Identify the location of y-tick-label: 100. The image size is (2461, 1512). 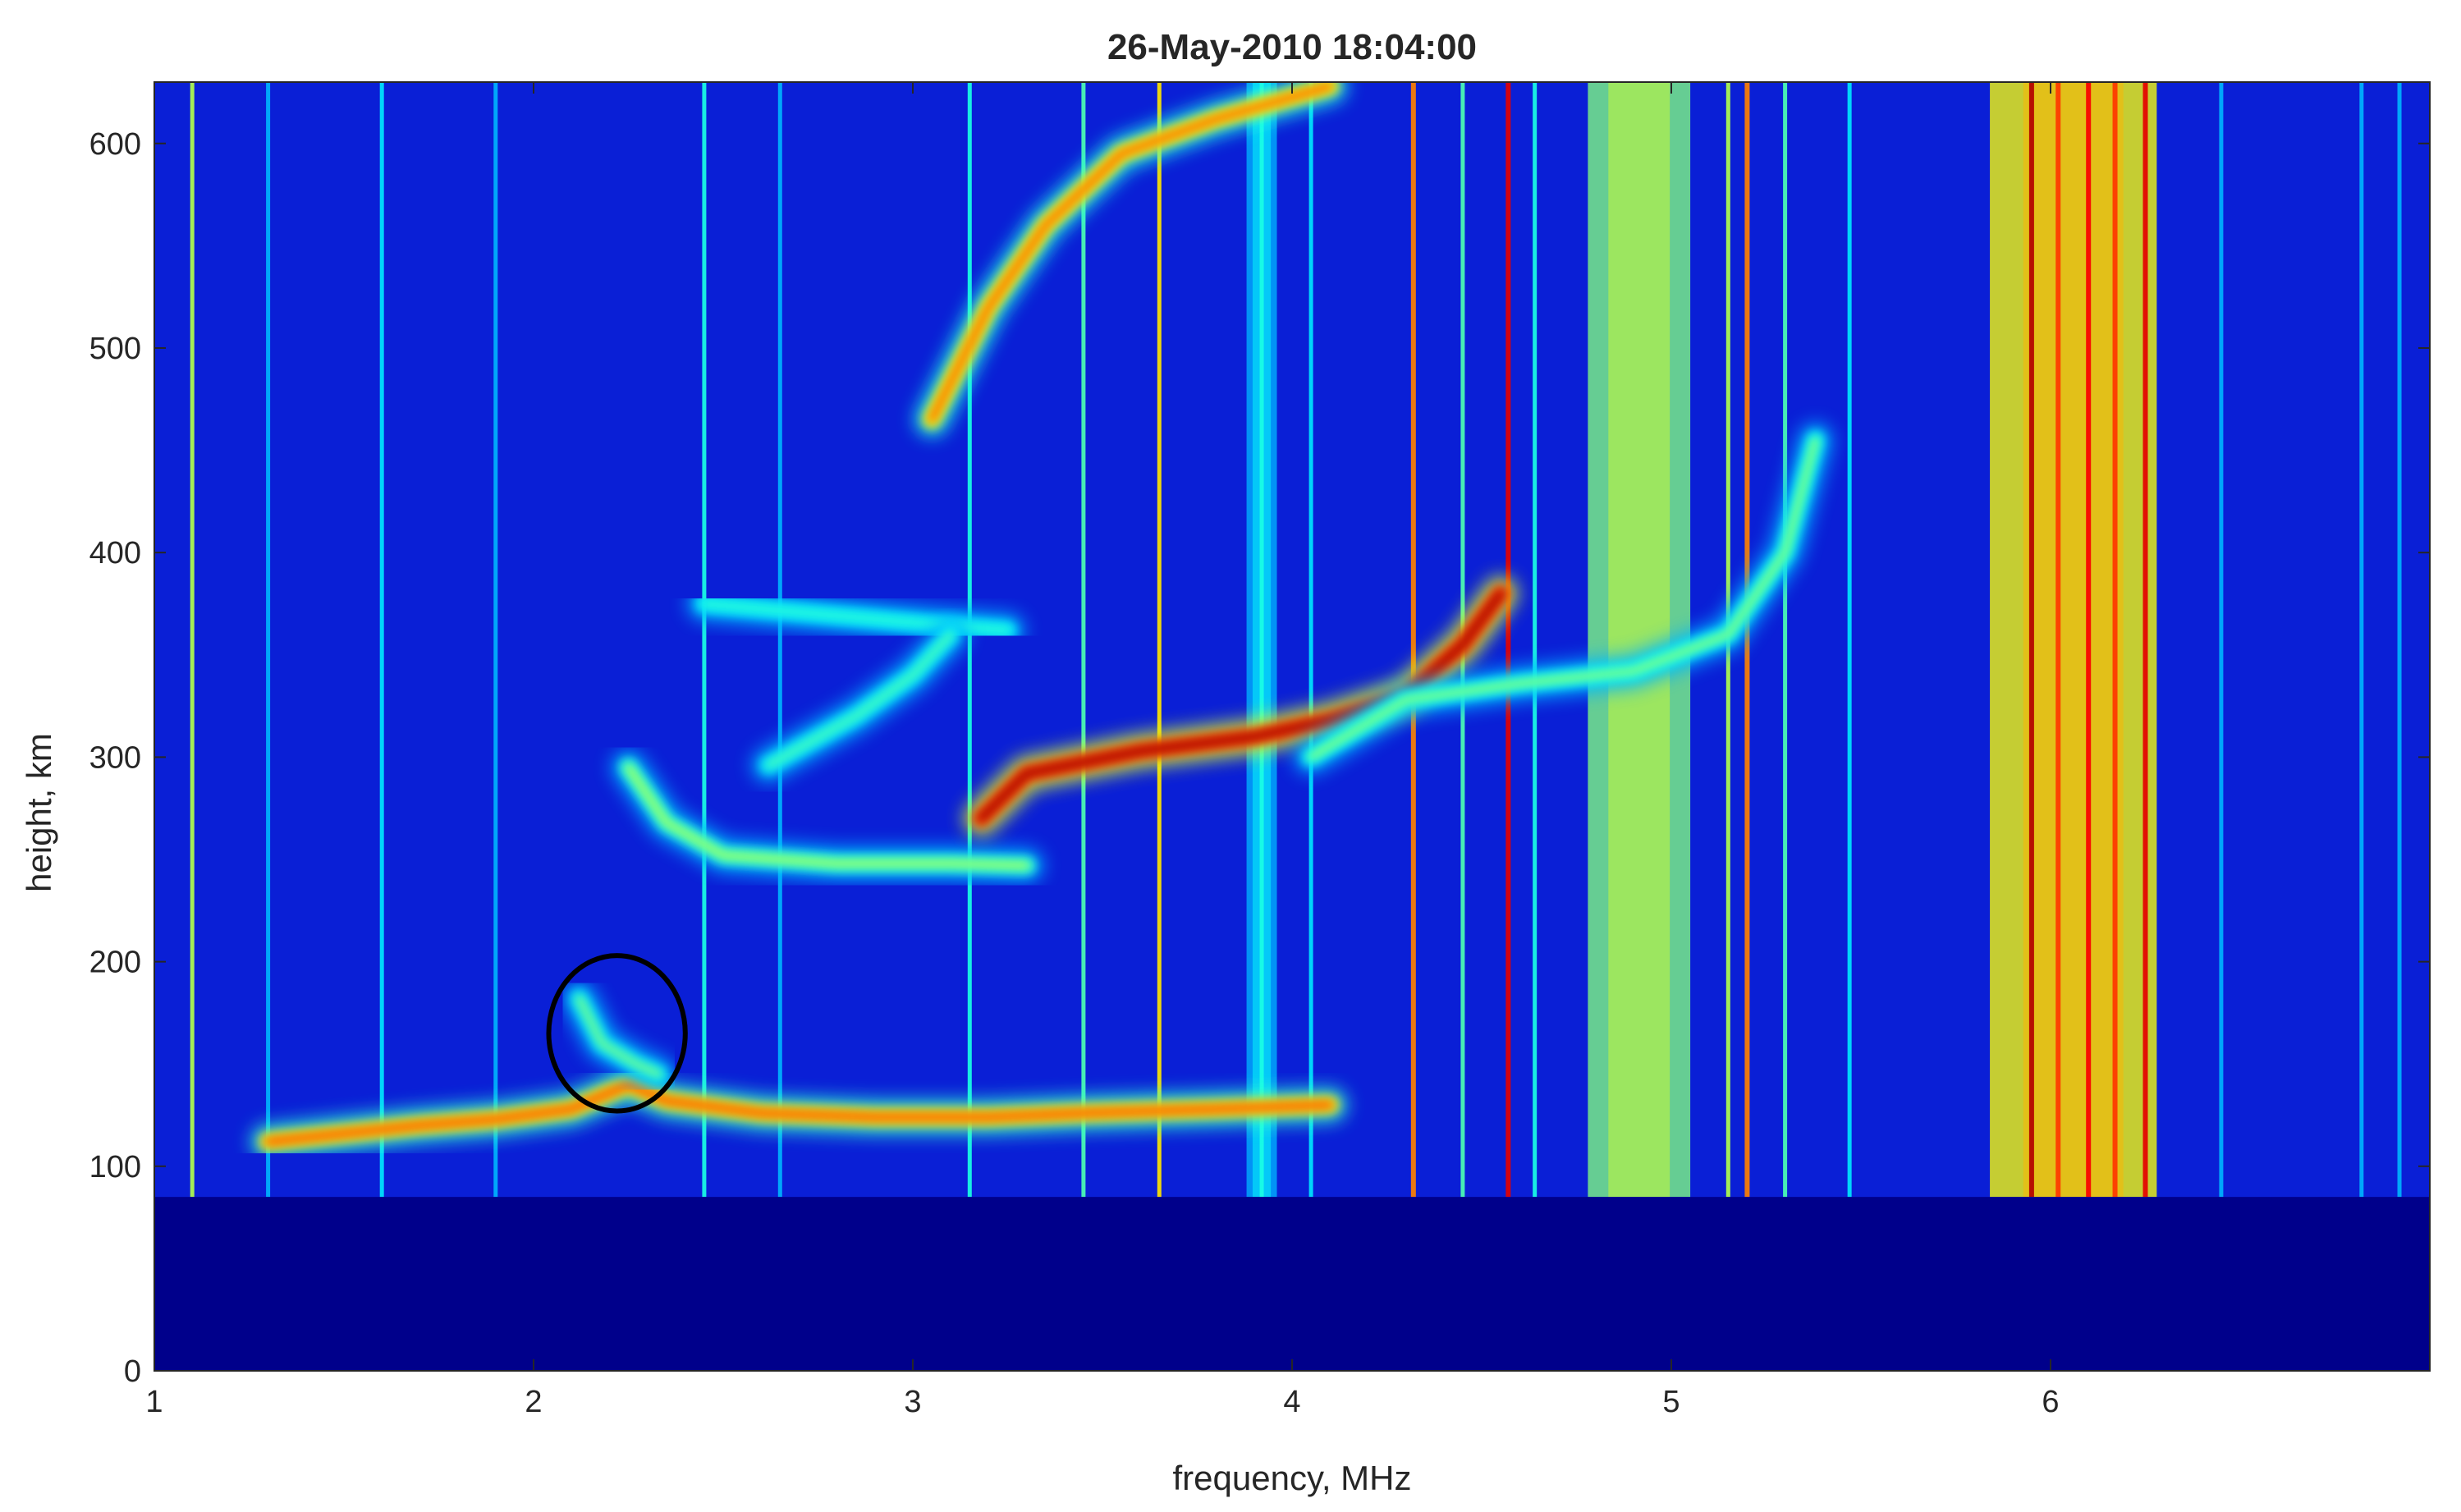
(115, 1167).